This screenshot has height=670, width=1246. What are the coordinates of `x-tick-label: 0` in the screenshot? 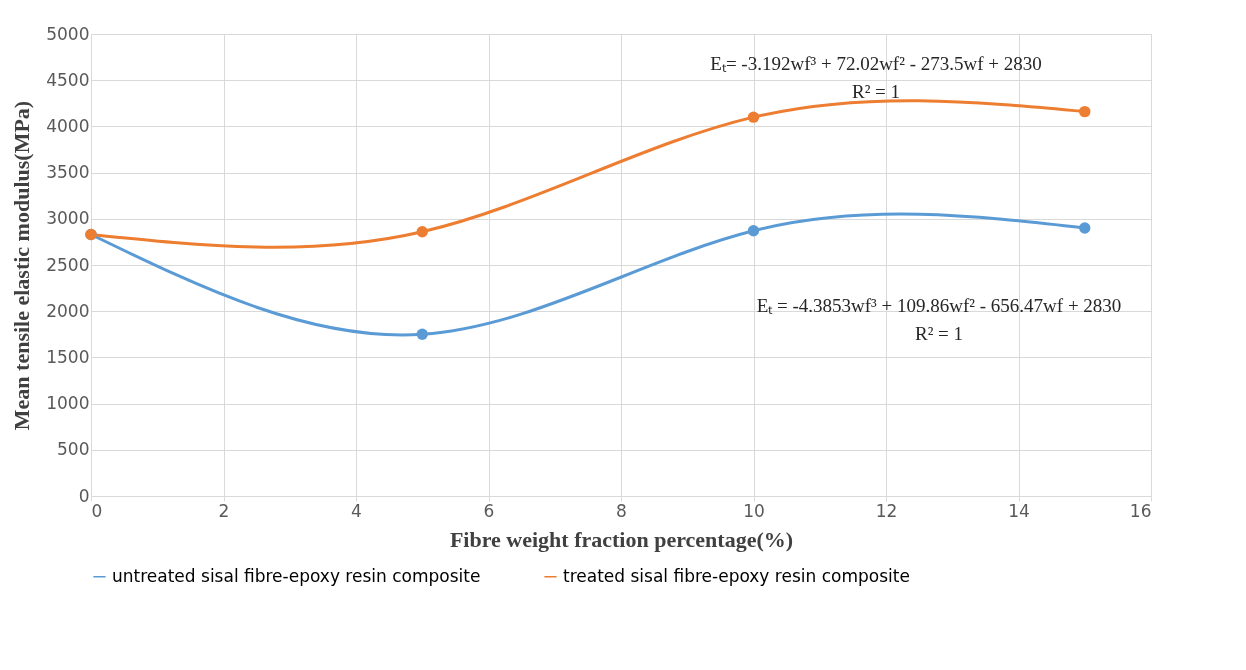 It's located at (97, 510).